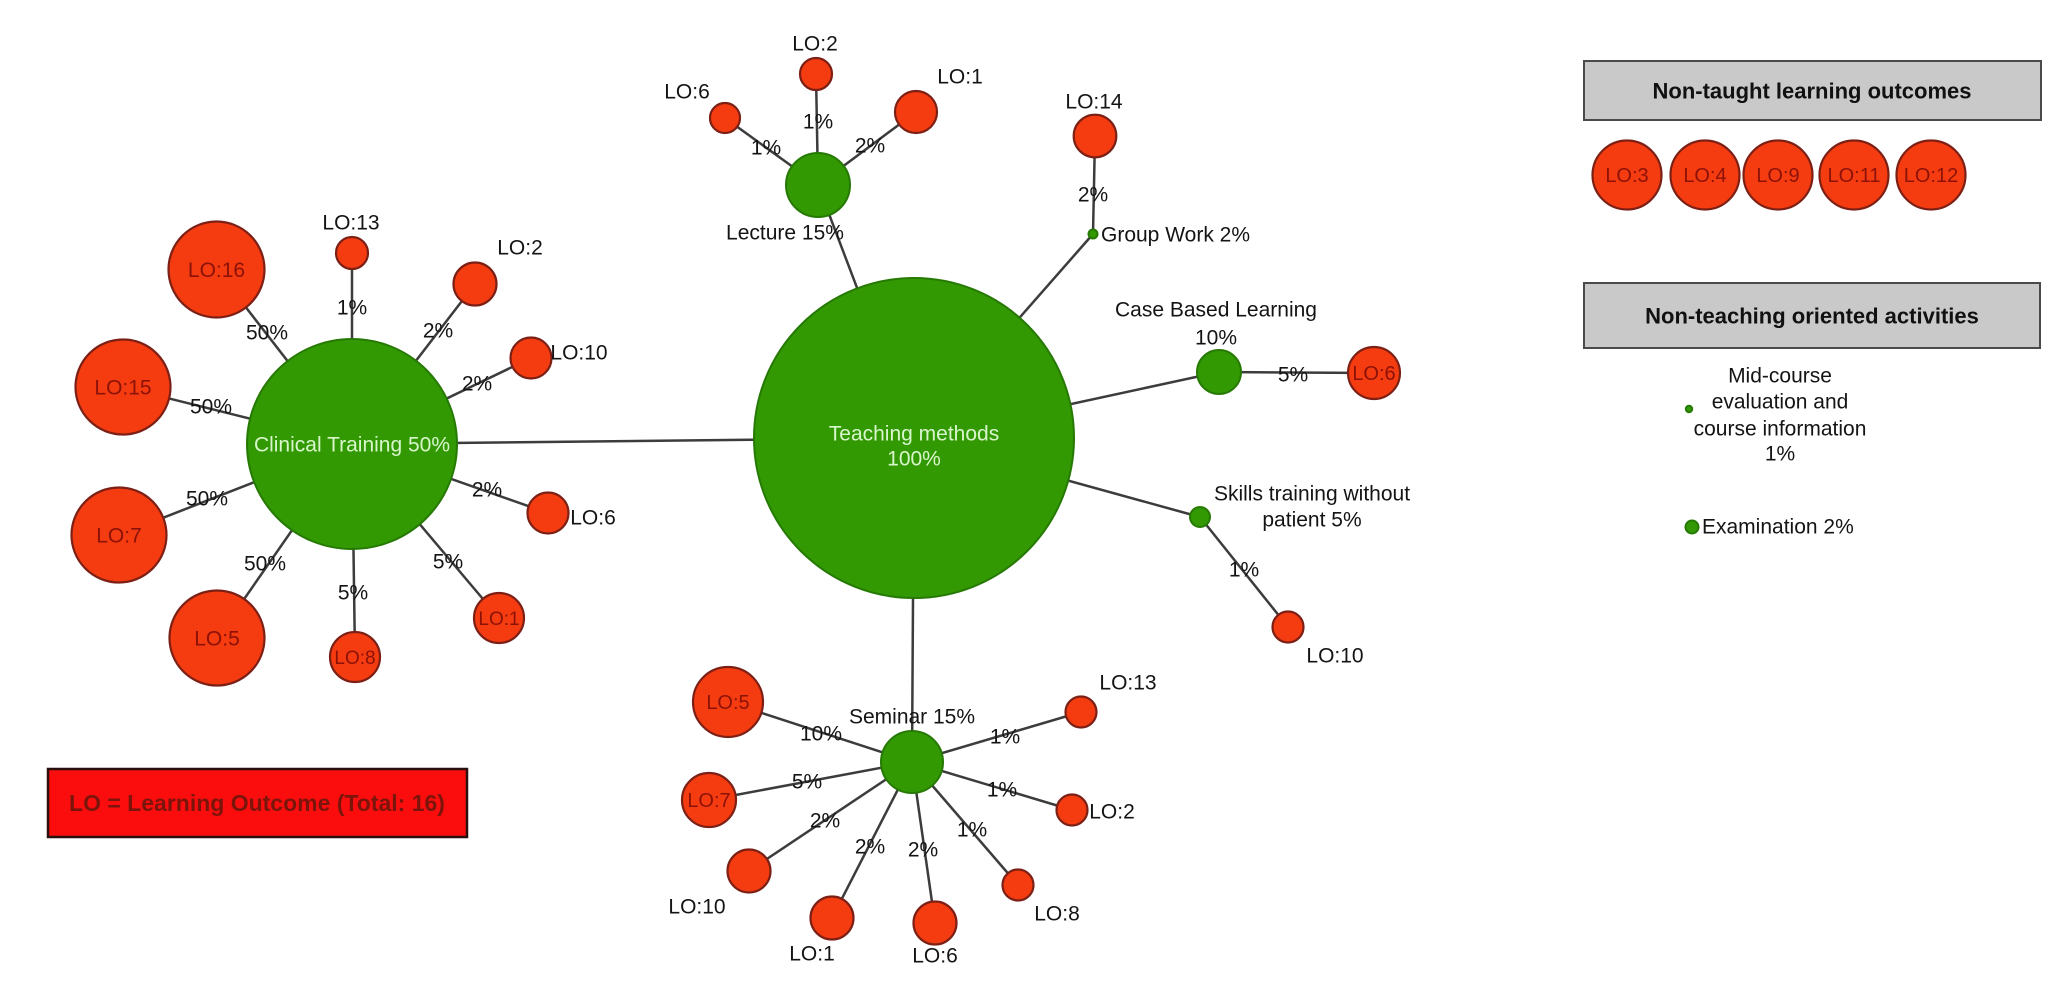  What do you see at coordinates (914, 434) in the screenshot?
I see `svg-text: Teaching methods` at bounding box center [914, 434].